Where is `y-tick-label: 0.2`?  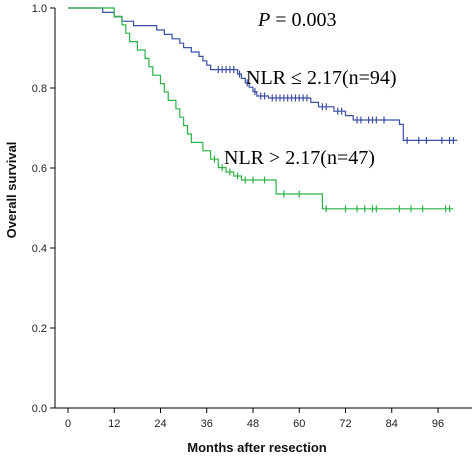
y-tick-label: 0.2 is located at coordinates (39, 329).